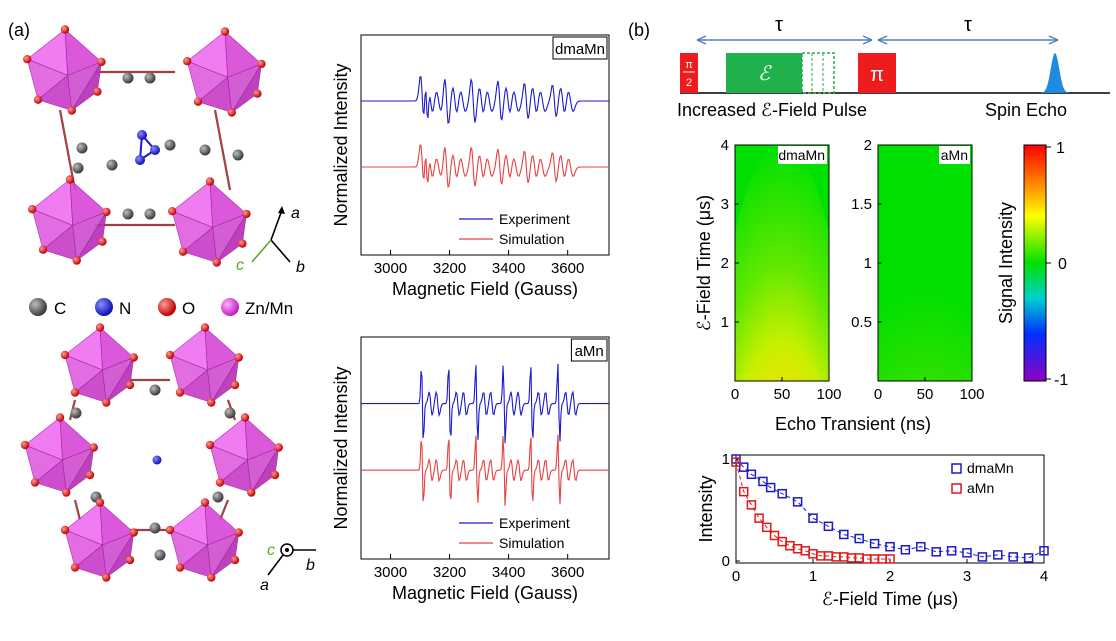 Image resolution: width=1116 pixels, height=641 pixels. What do you see at coordinates (689, 65) in the screenshot?
I see `pi-half-numerator: π` at bounding box center [689, 65].